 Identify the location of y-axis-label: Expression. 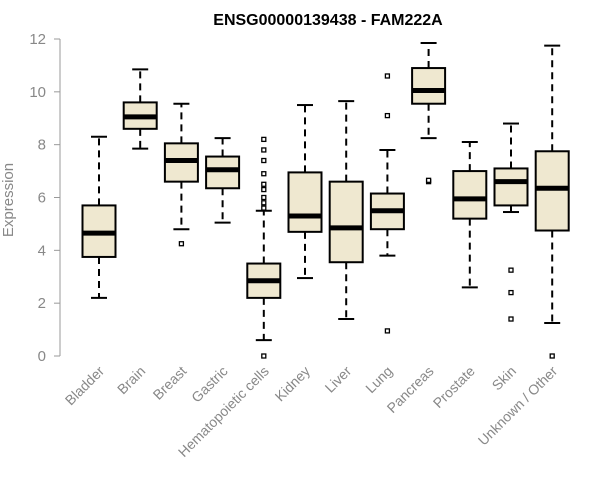
(8, 200).